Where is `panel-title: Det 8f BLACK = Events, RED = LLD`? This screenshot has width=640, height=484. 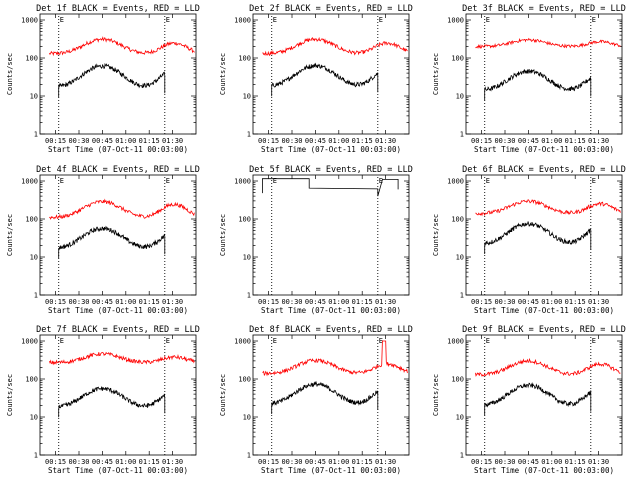 panel-title: Det 8f BLACK = Events, RED = LLD is located at coordinates (331, 330).